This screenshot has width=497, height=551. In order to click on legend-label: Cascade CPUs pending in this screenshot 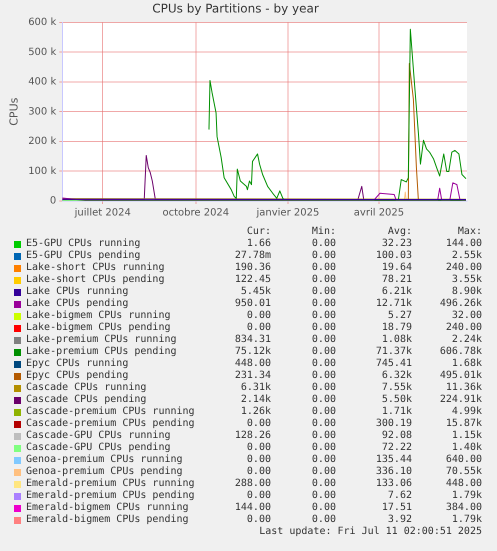, I will do `click(87, 400)`.